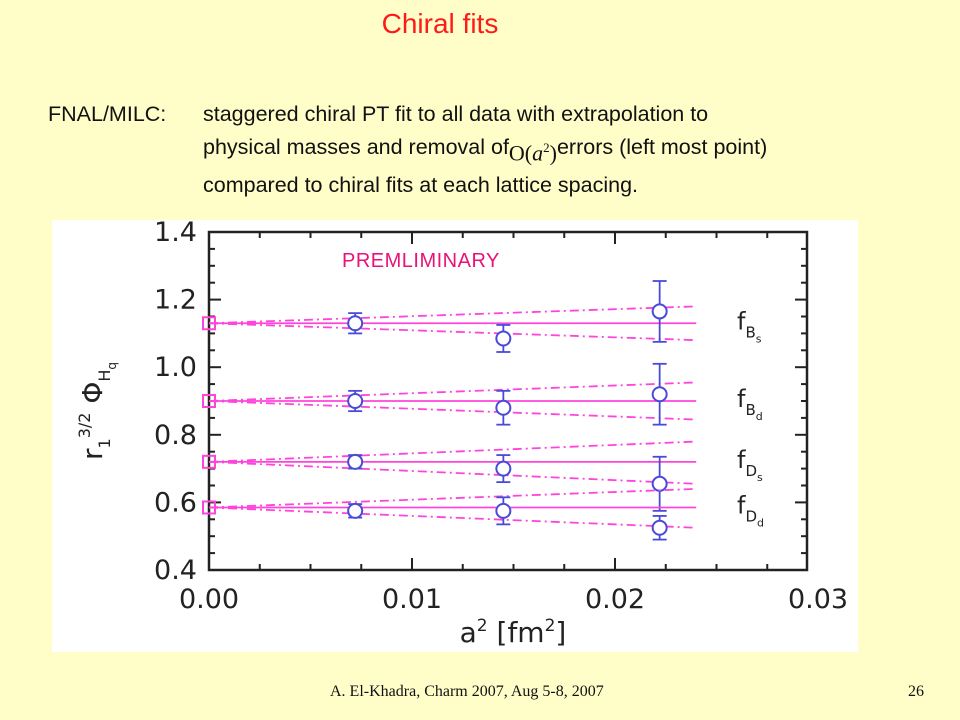 This screenshot has width=960, height=720. What do you see at coordinates (467, 691) in the screenshot?
I see `footer-citation: A. El-Khadra, Charm 2007, Aug 5-8, 2007` at bounding box center [467, 691].